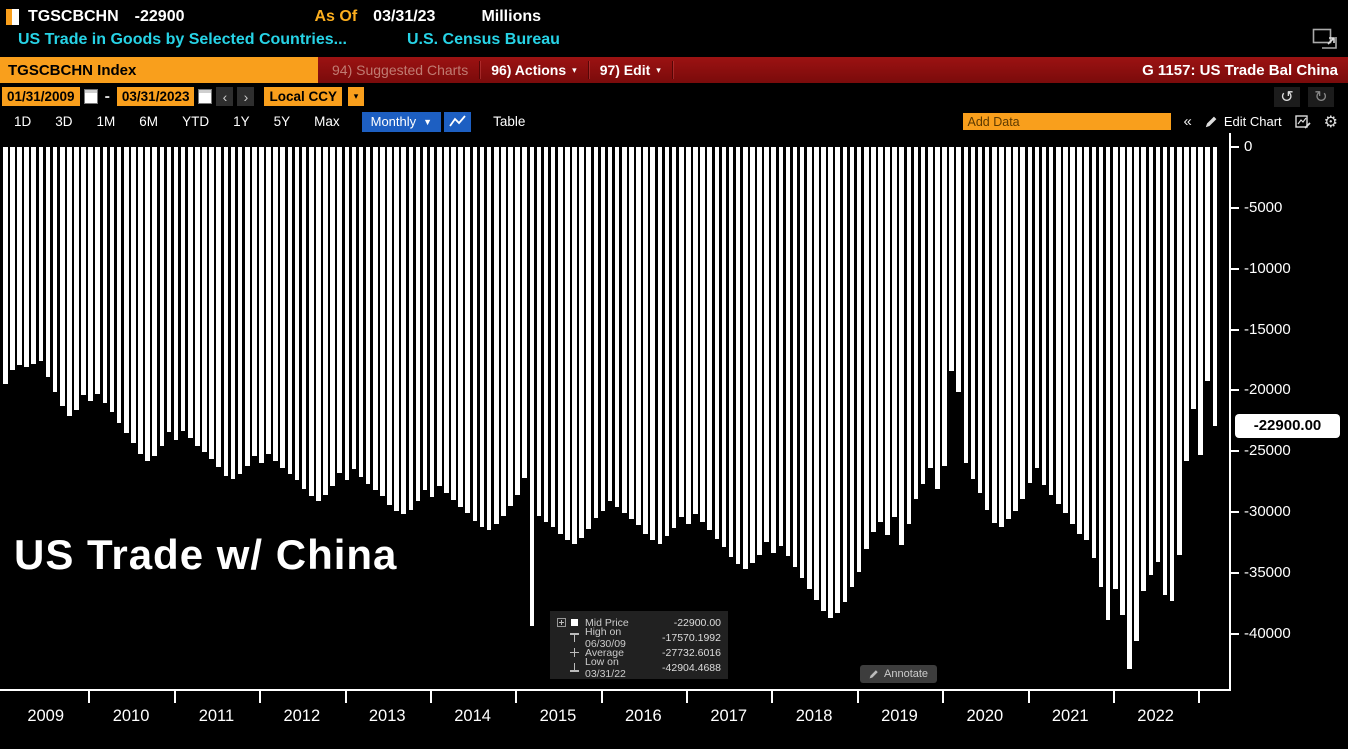 This screenshot has width=1348, height=749. Describe the element at coordinates (458, 121) in the screenshot. I see `chart-type-button` at that location.